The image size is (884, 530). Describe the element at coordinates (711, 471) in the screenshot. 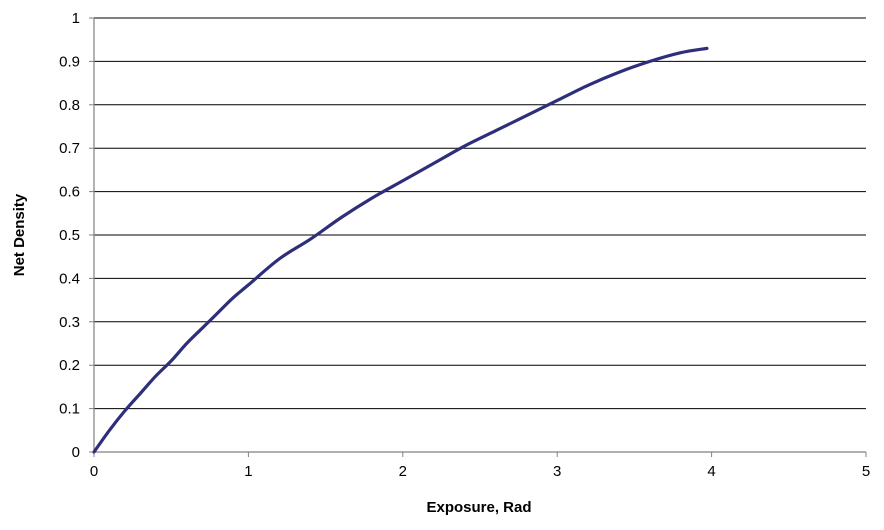

I see `x-tick-label: 4` at that location.